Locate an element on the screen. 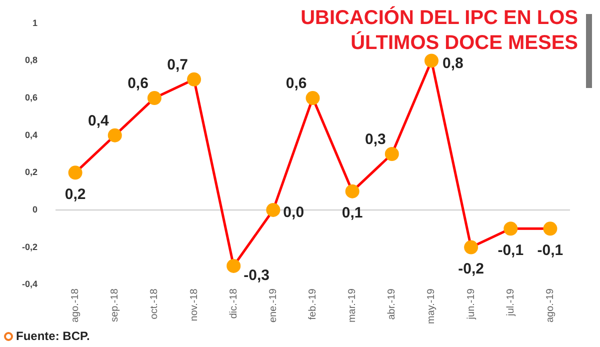  data-label: 0,8 is located at coordinates (453, 63).